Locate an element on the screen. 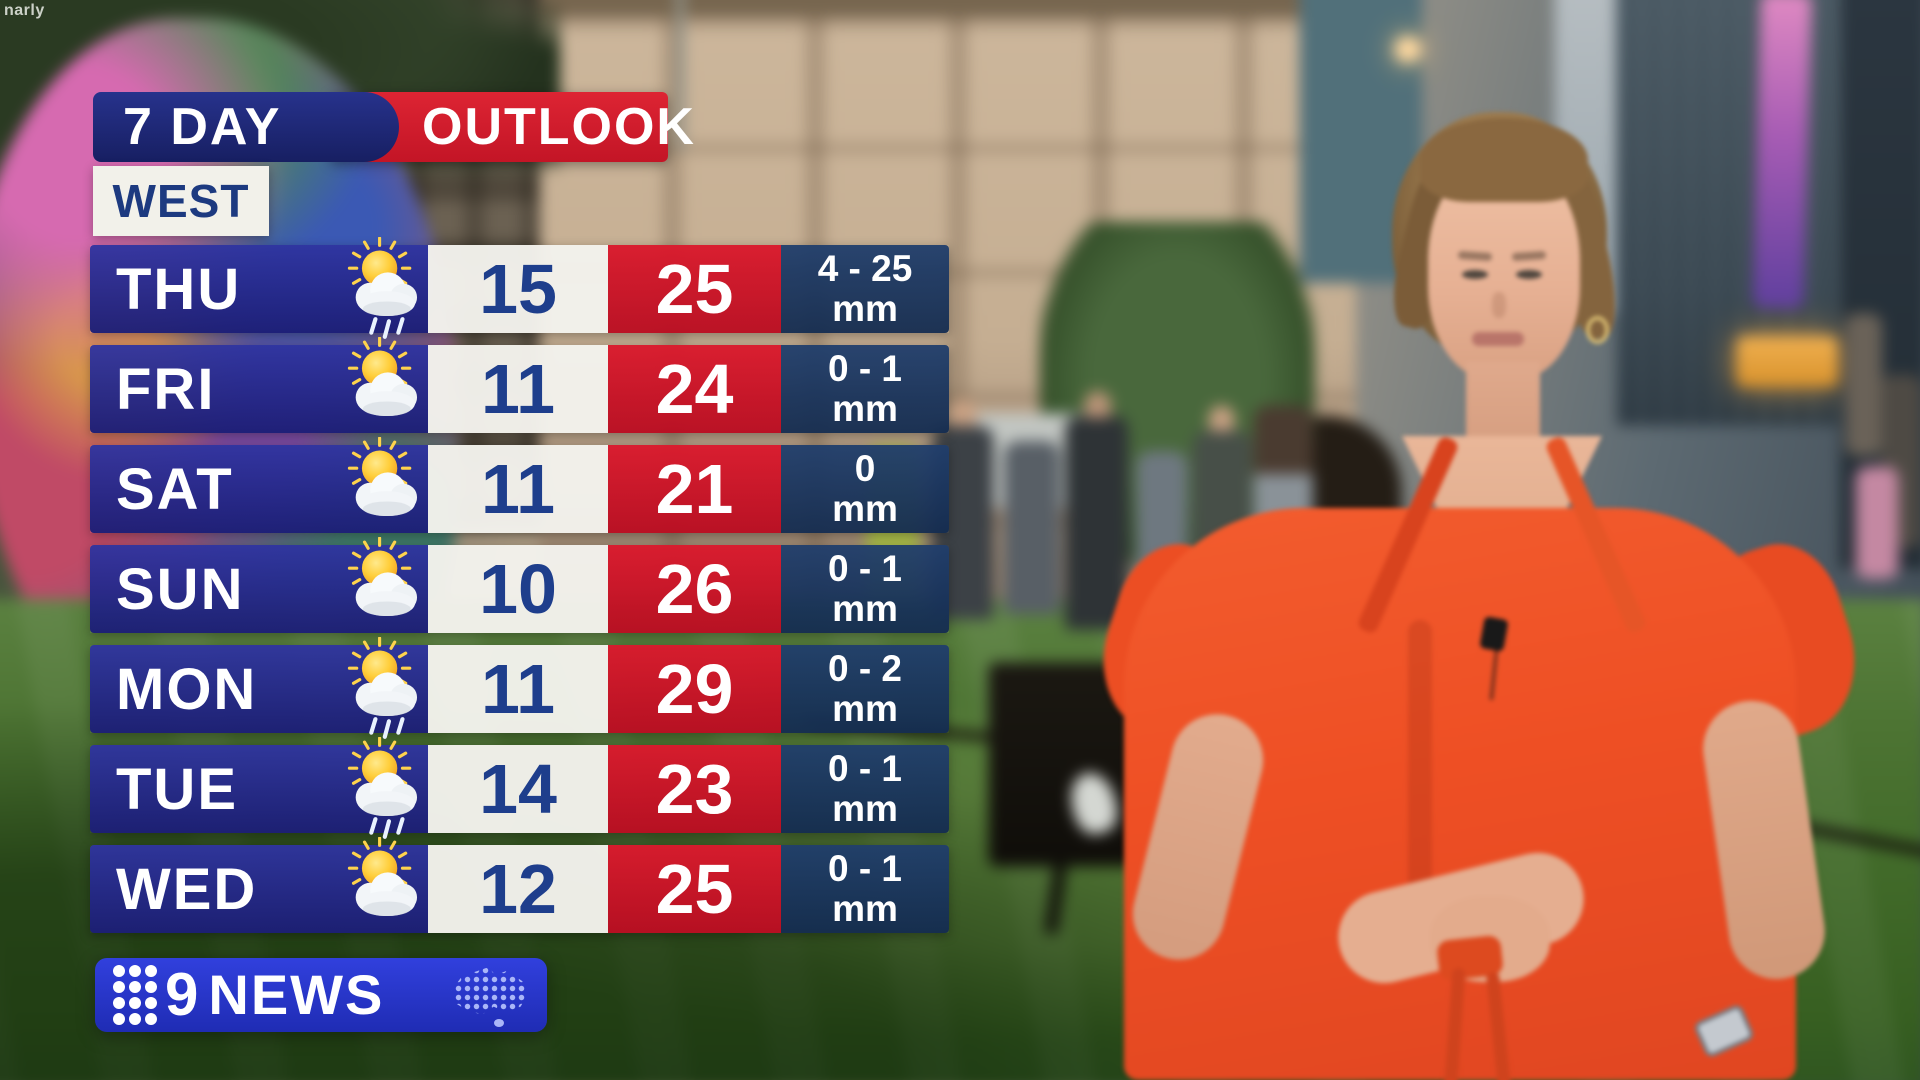  low-temp-cell: 10 is located at coordinates (518, 589).